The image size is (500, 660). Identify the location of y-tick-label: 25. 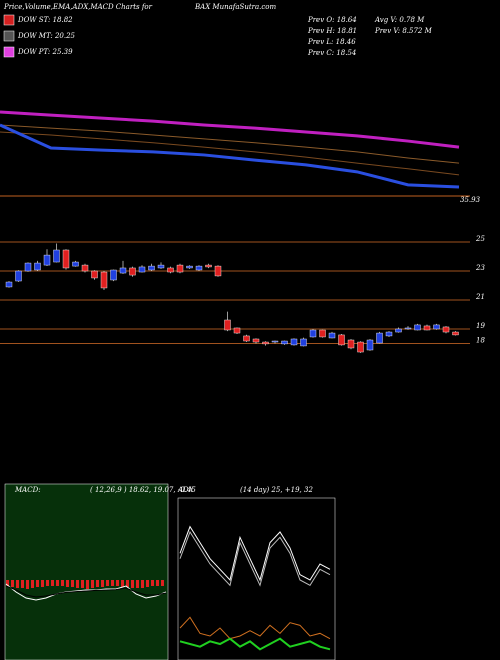
(480, 239).